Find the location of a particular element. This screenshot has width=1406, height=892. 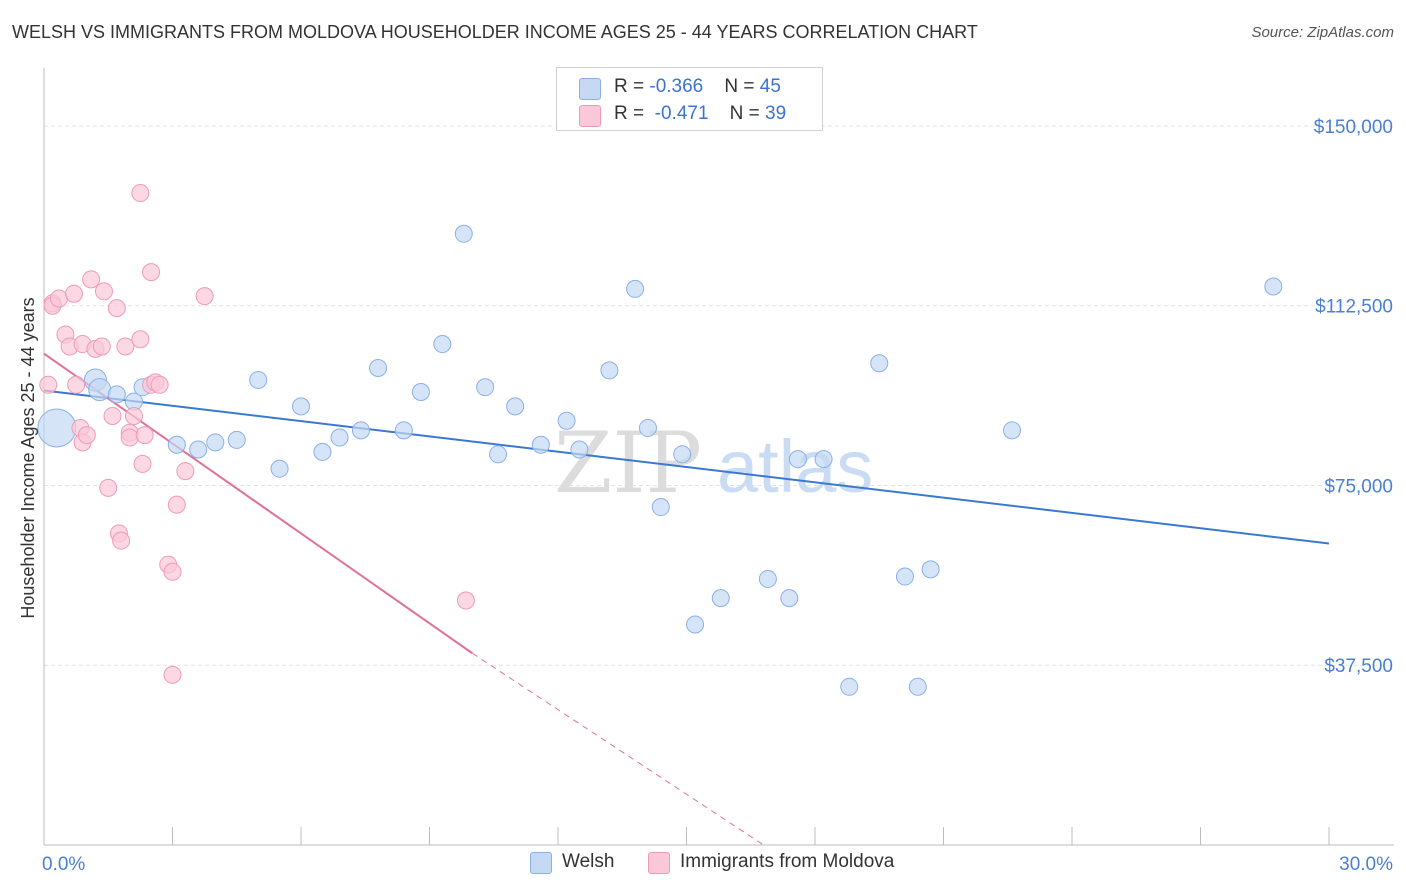

watermark-zip: ZIP is located at coordinates (628, 463).